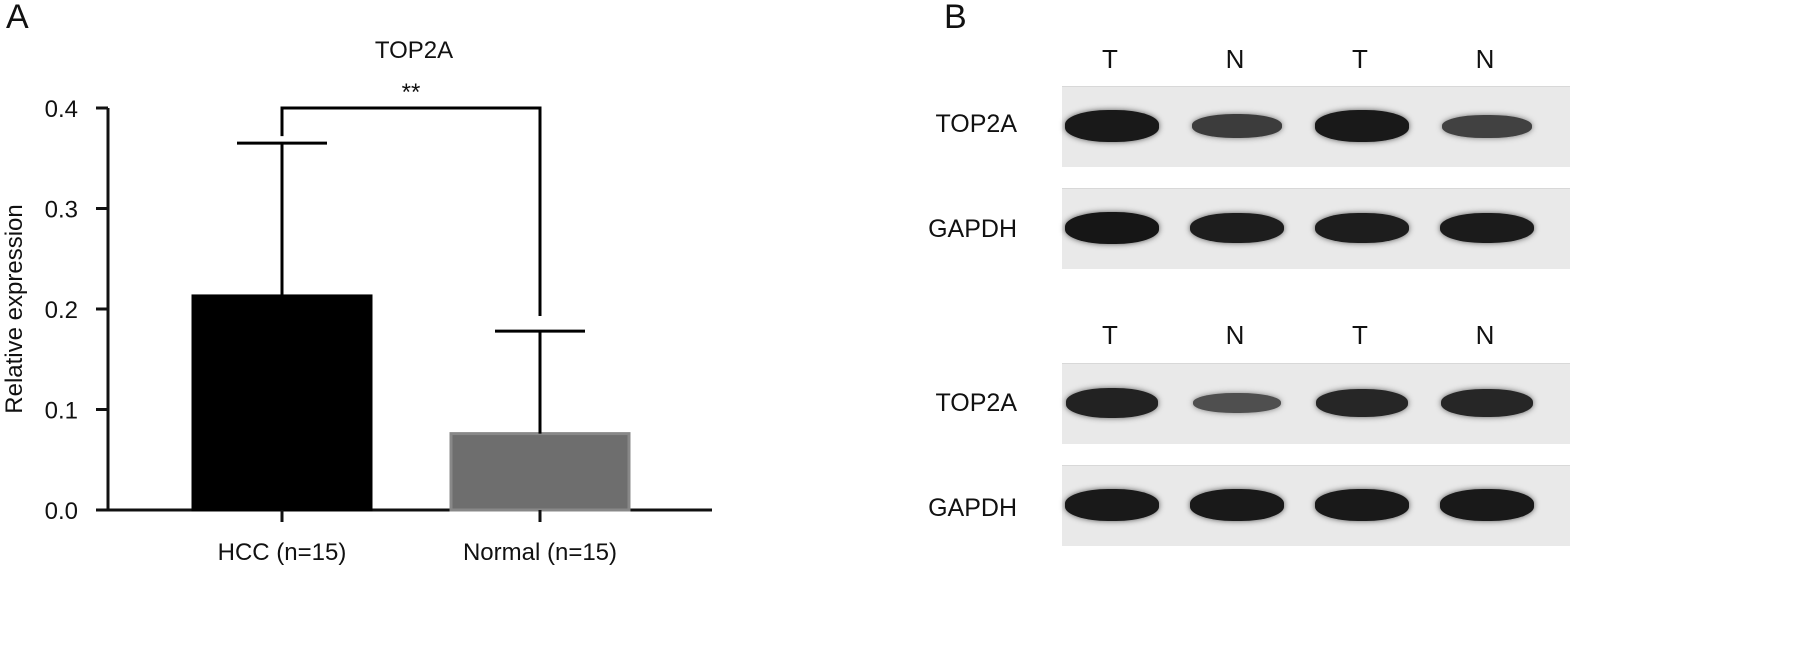  I want to click on y-tick-label: 0.3, so click(61, 210).